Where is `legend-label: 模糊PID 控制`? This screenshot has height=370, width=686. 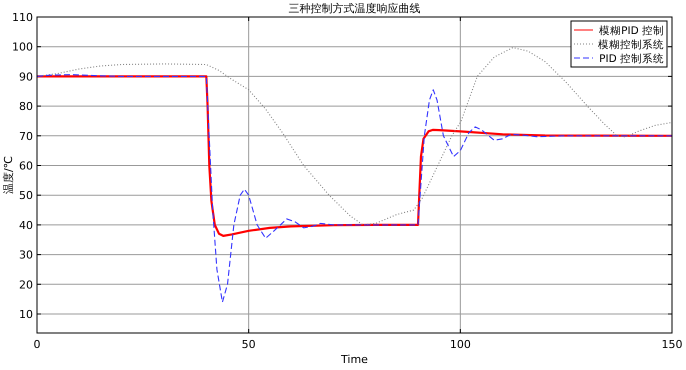
legend-label: 模糊PID 控制 is located at coordinates (631, 30).